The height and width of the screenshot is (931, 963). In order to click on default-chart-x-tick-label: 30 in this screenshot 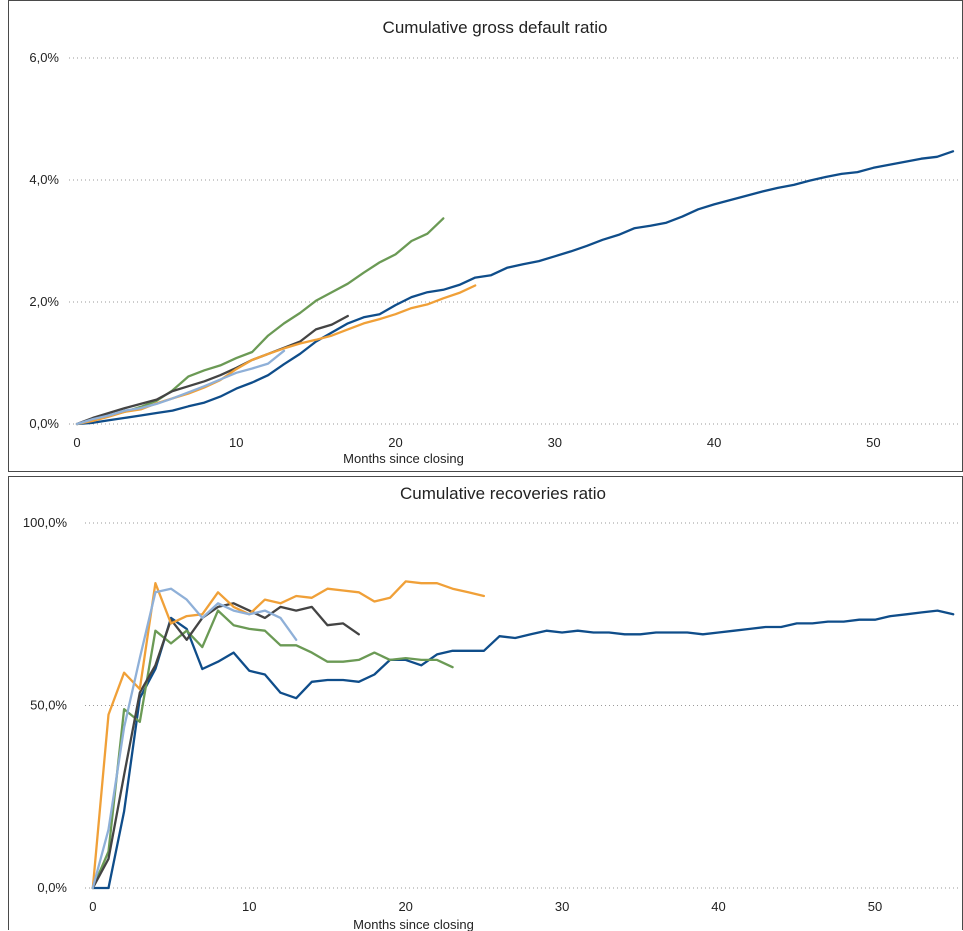, I will do `click(555, 442)`.